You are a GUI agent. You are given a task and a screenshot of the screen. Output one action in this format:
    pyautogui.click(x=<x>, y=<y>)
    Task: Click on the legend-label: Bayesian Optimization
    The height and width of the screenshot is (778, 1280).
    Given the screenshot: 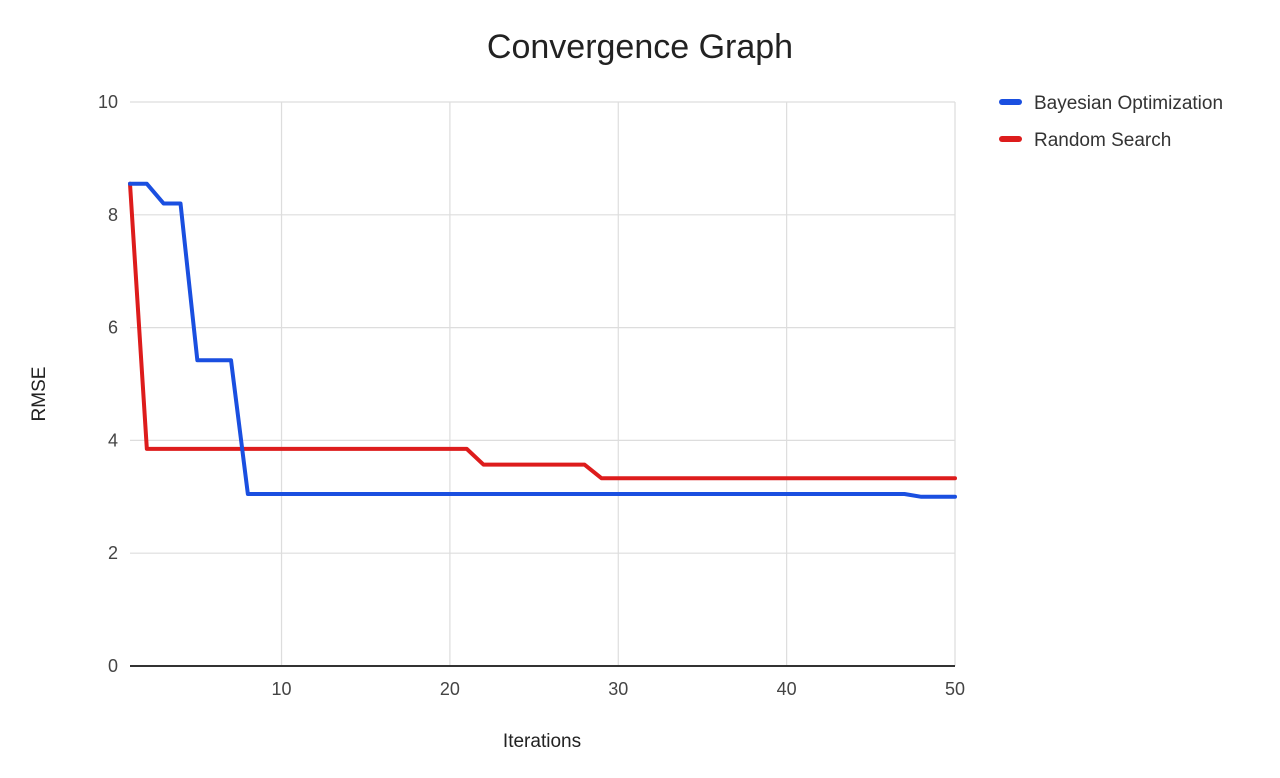 What is the action you would take?
    pyautogui.click(x=1128, y=103)
    